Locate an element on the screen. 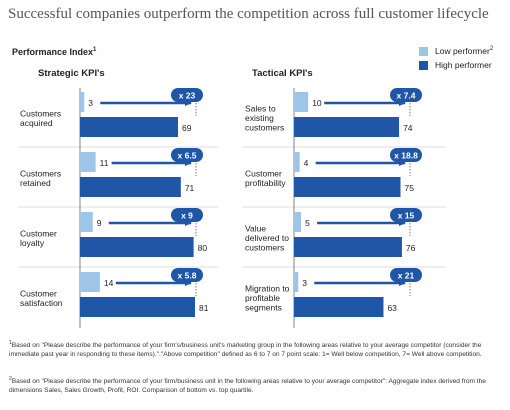 The height and width of the screenshot is (410, 510). tactical-value-low-3: 5 is located at coordinates (307, 223).